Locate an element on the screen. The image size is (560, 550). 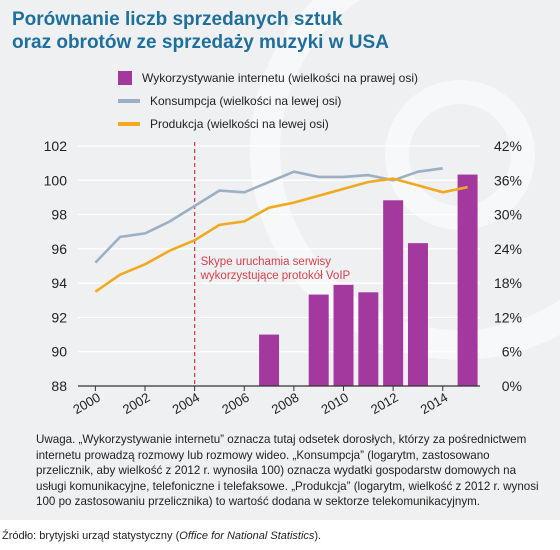
source-name: Office for National Statistics is located at coordinates (247, 536).